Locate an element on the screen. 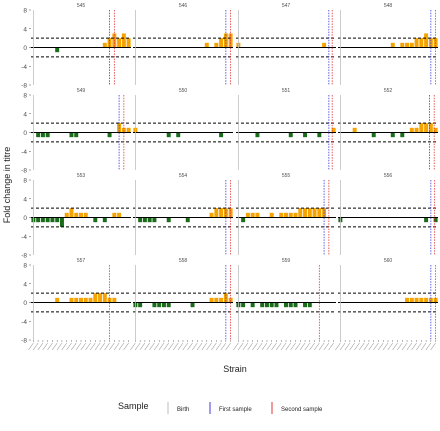 Image resolution: width=440 pixels, height=431 pixels. panel-553: 553 -8 -4 0 4 8 is located at coordinates (76, 216).